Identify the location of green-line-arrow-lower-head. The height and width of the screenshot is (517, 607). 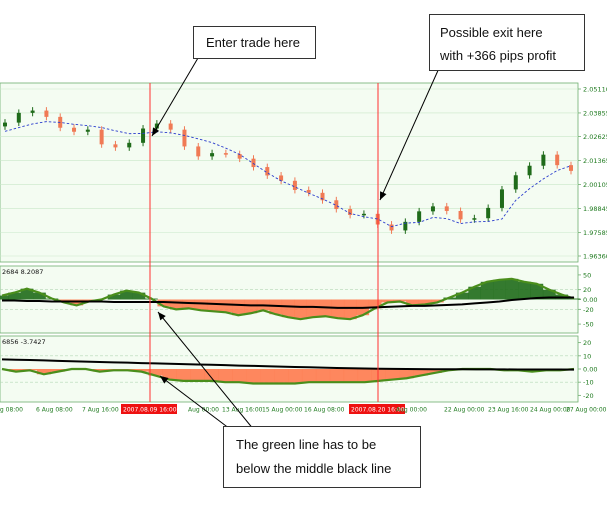
(164, 380).